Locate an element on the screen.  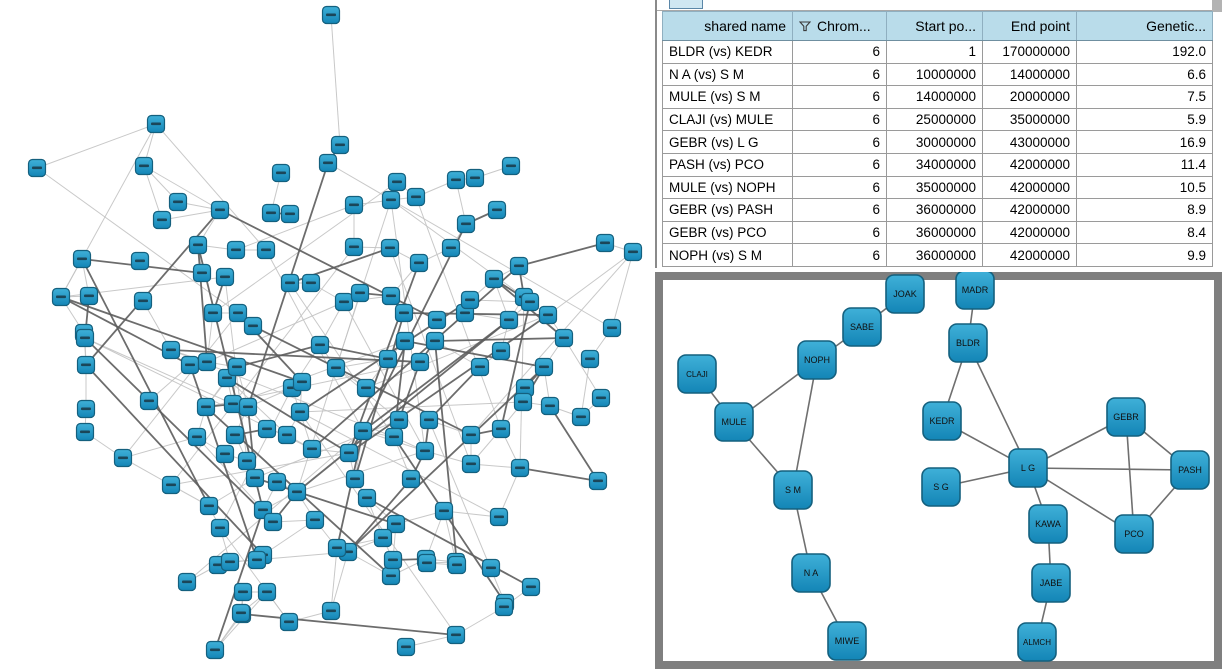
network-node-miwe: MIWE is located at coordinates (847, 641).